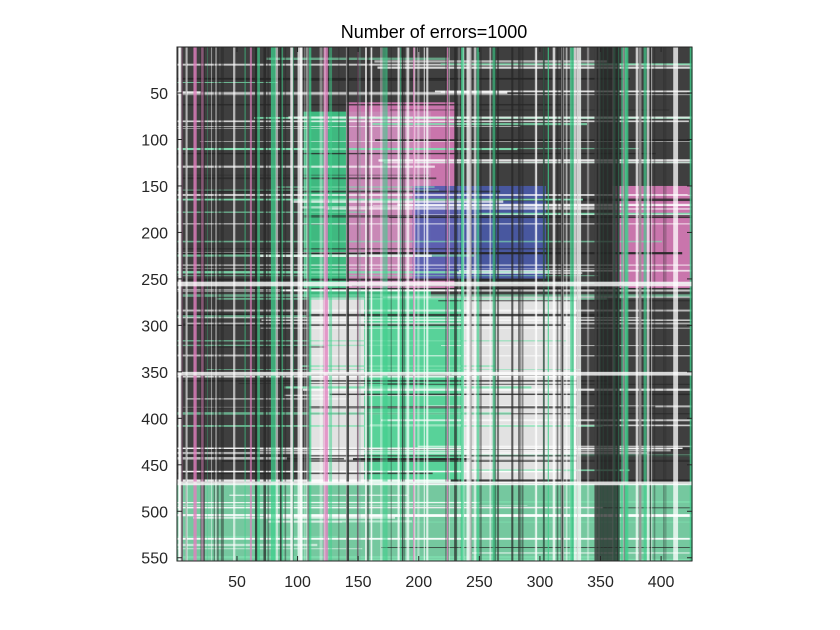 The image size is (840, 630). What do you see at coordinates (154, 373) in the screenshot?
I see `y-tick-label: 350` at bounding box center [154, 373].